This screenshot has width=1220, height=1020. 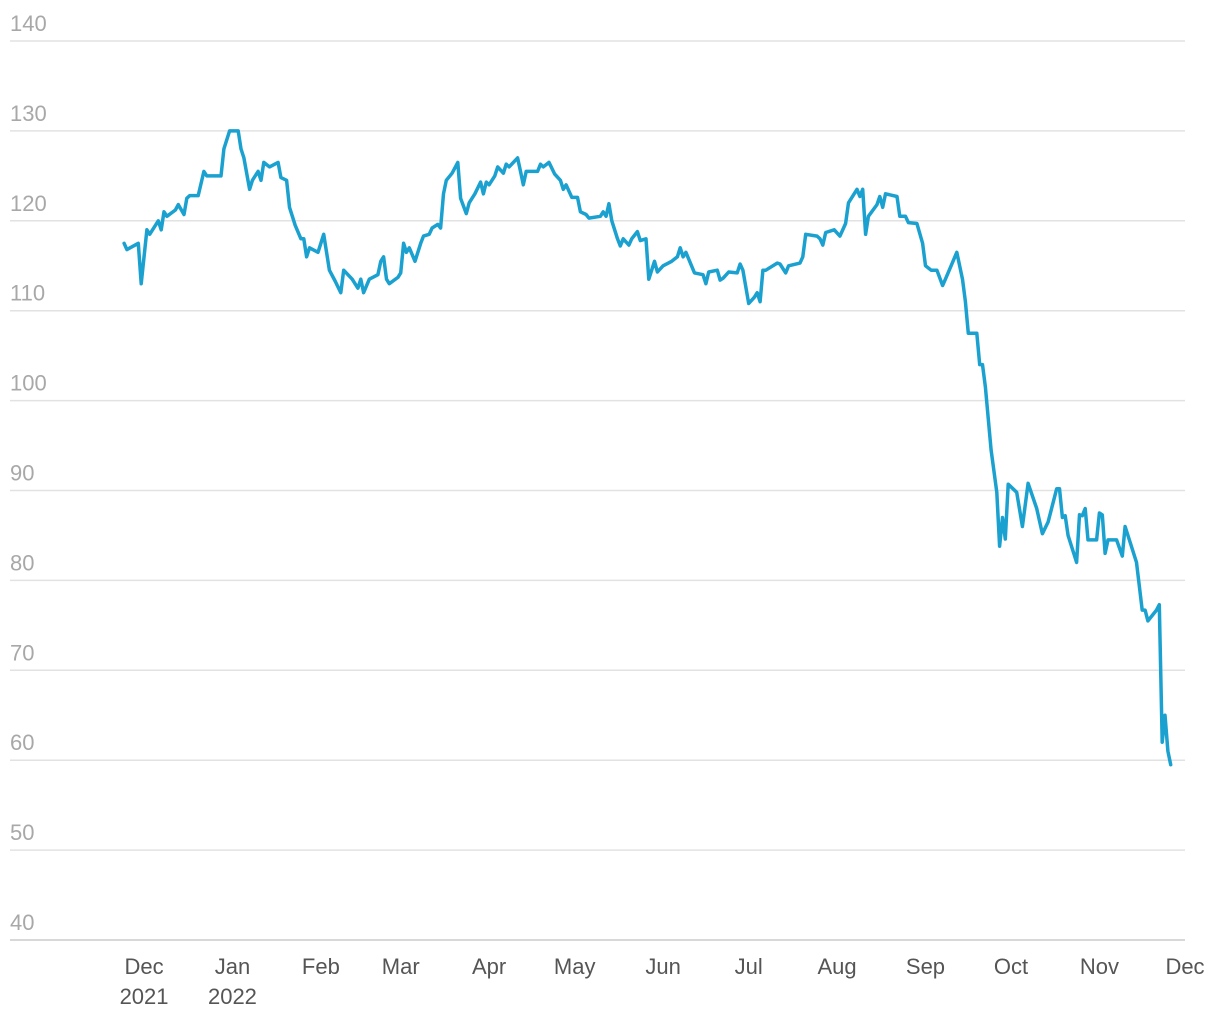 What do you see at coordinates (28, 203) in the screenshot?
I see `y-tick-label: 120` at bounding box center [28, 203].